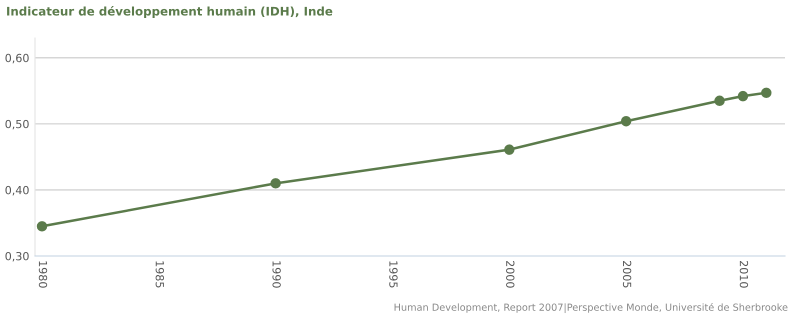  Describe the element at coordinates (393, 274) in the screenshot. I see `x-tick-label: 1995` at that location.